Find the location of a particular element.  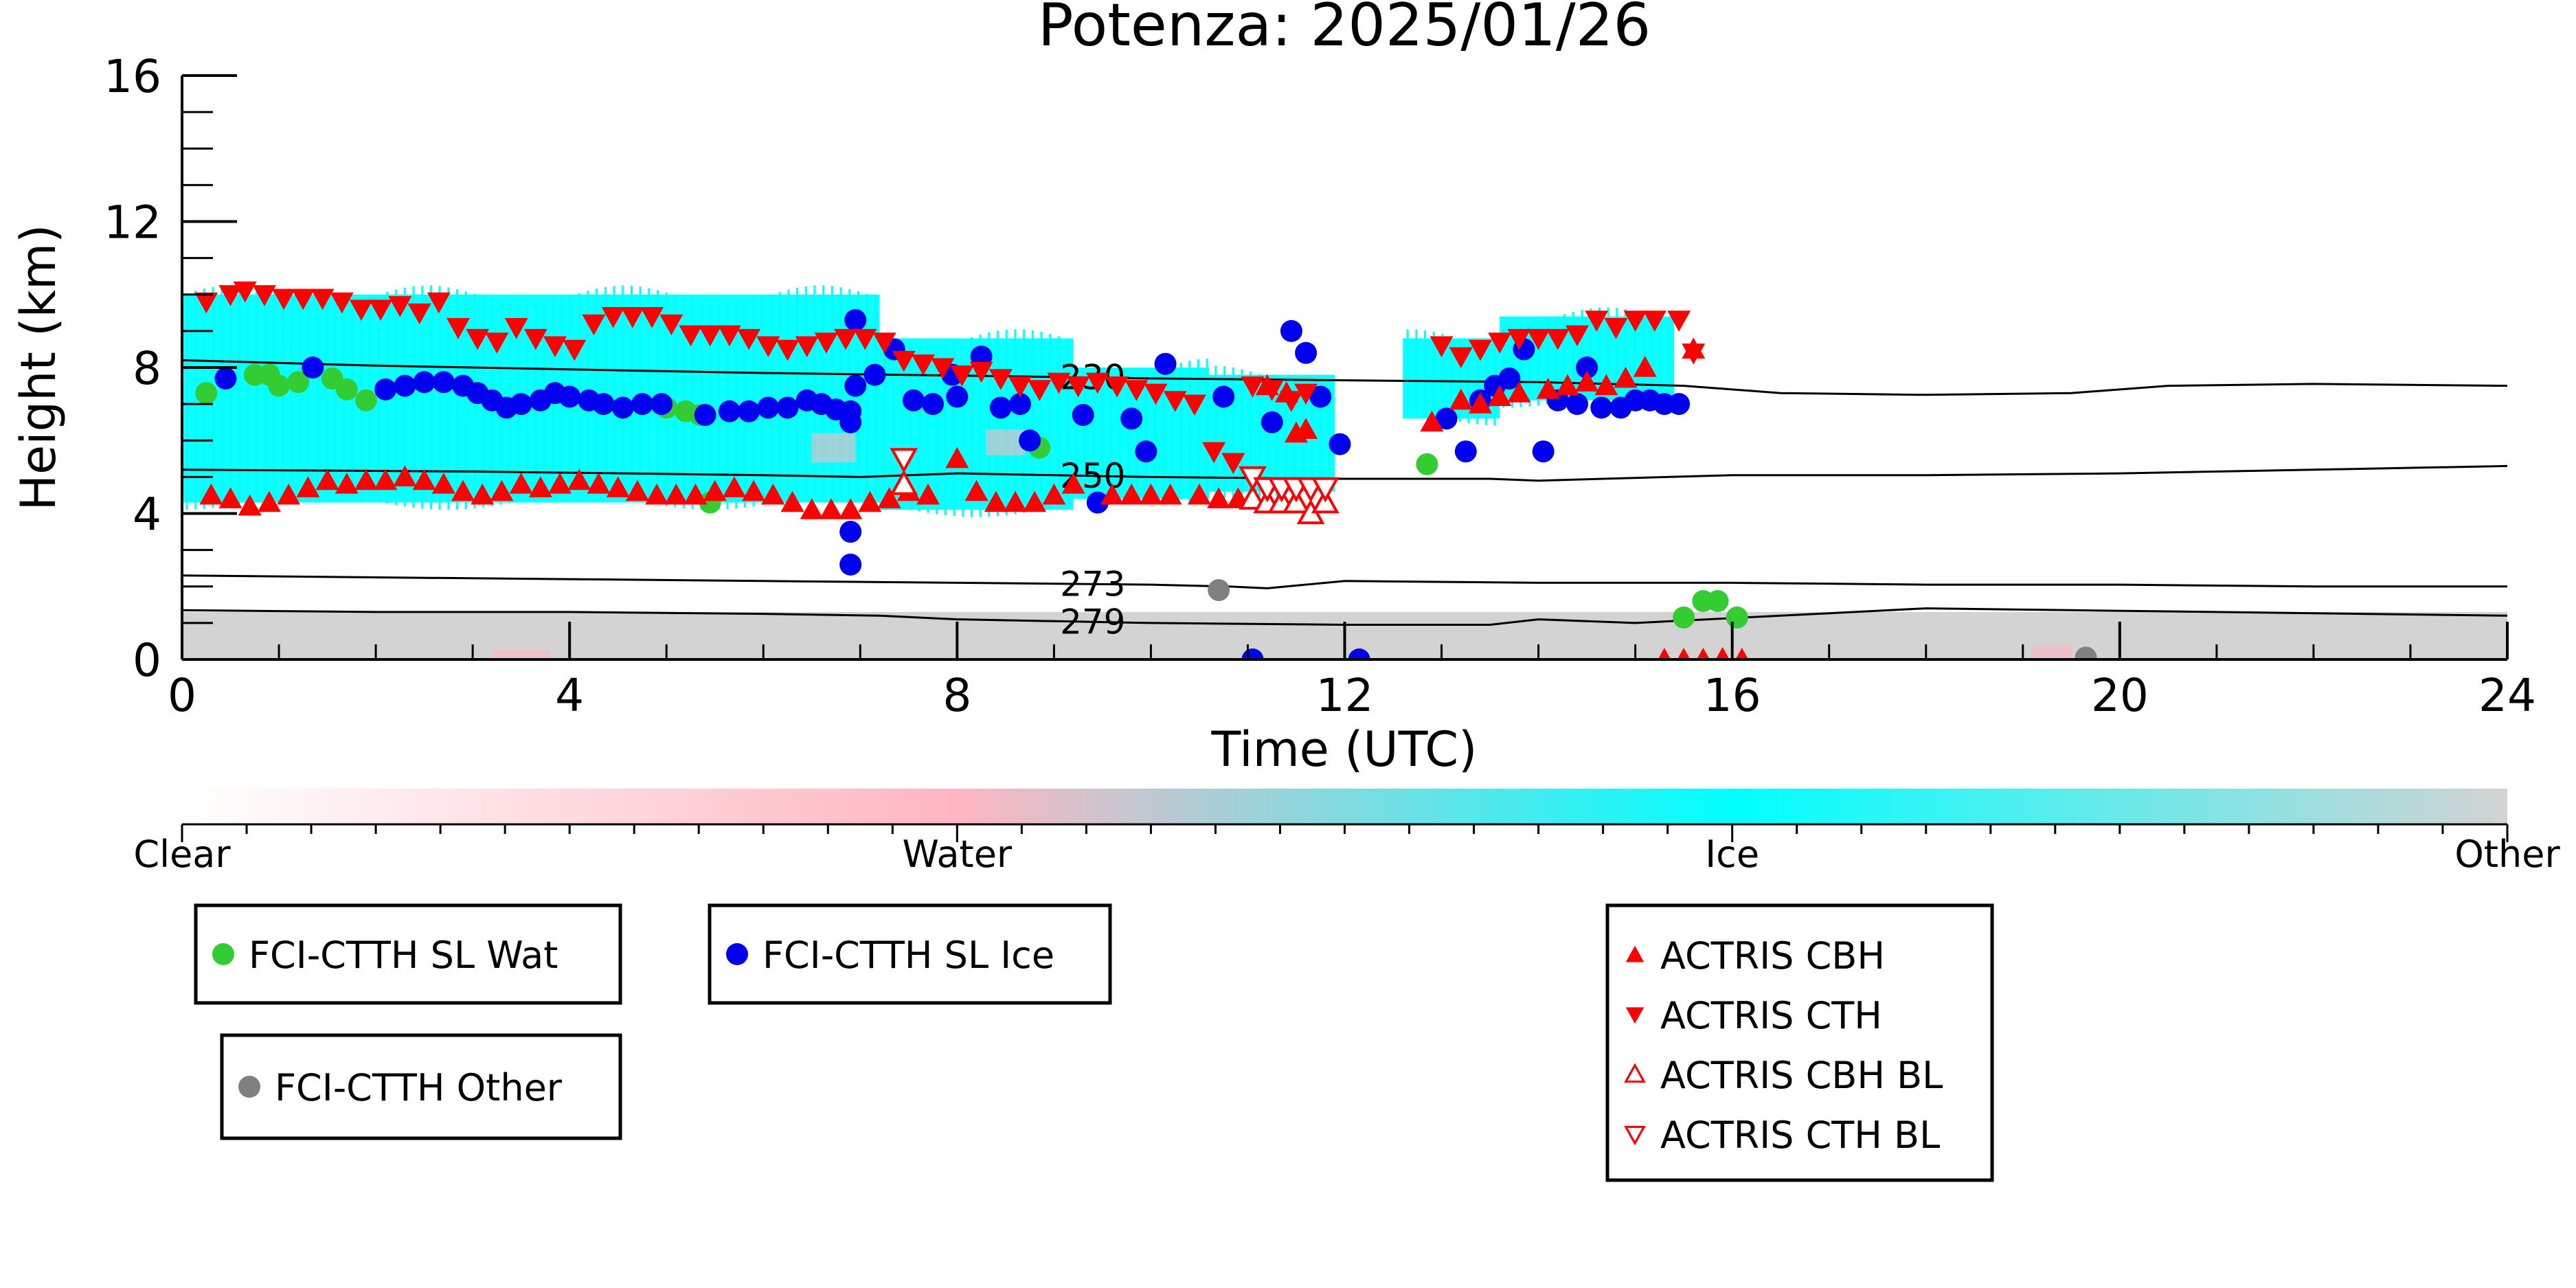

legend-box: FCI-CTTH SL Wat is located at coordinates (408, 954).